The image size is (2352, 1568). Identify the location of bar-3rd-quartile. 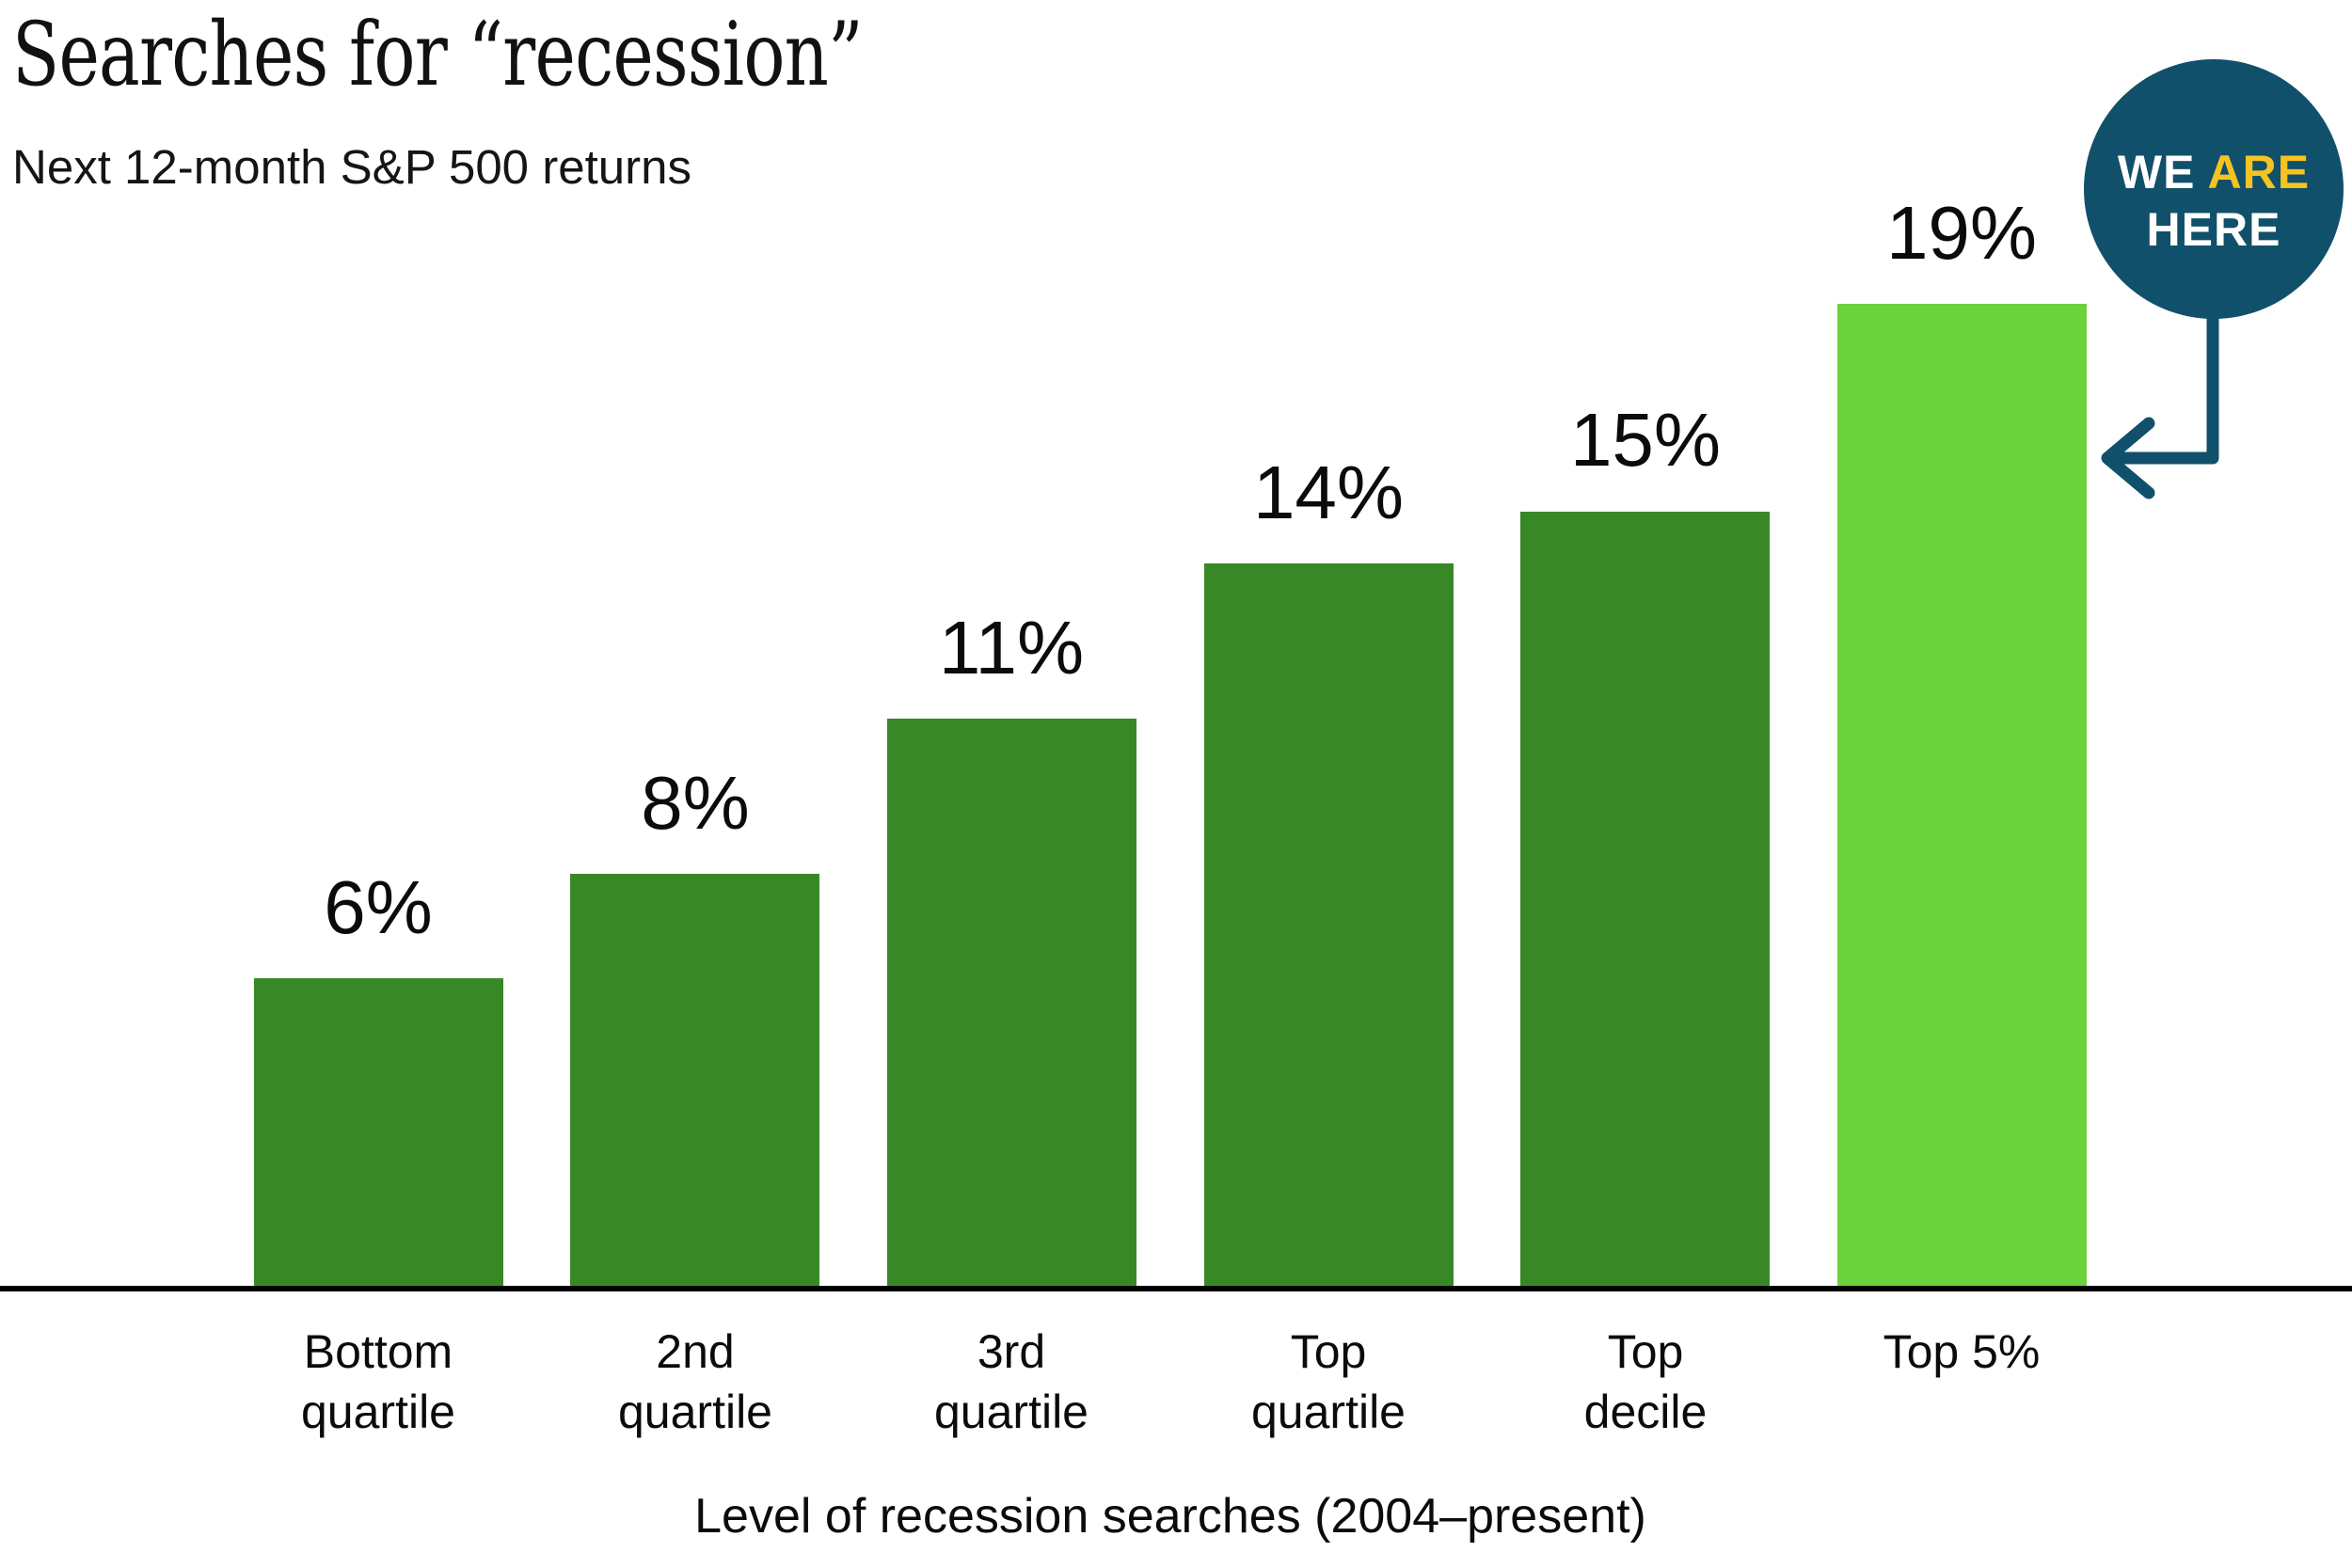
(1011, 1004).